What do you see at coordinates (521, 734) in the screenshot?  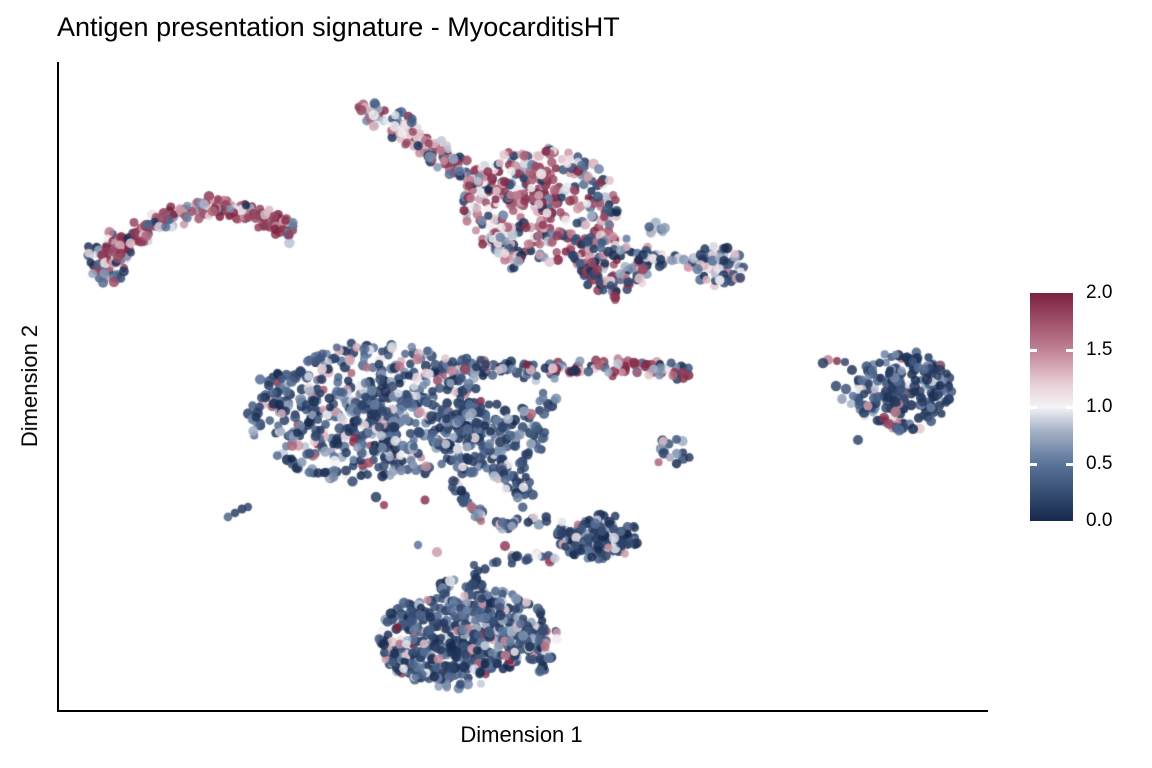 I see `x-axis-label: Dimension 1` at bounding box center [521, 734].